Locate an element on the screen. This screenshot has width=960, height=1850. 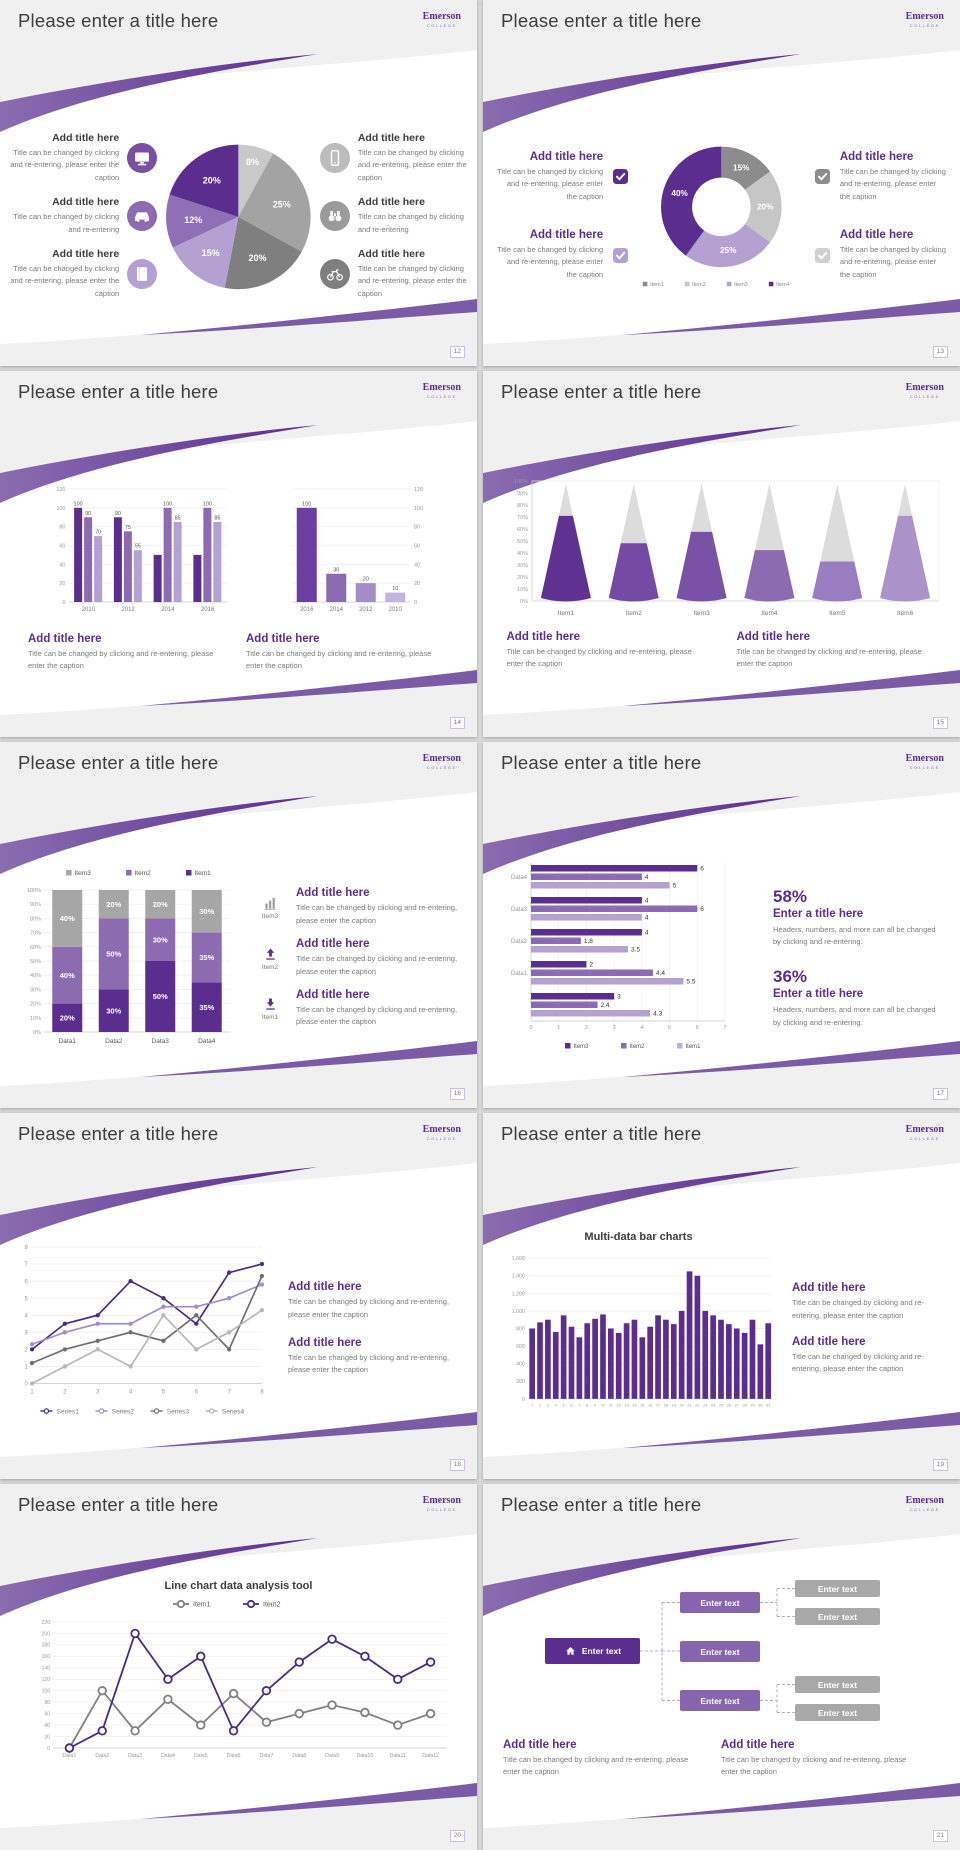
icon-label: Item1 is located at coordinates (270, 1018).